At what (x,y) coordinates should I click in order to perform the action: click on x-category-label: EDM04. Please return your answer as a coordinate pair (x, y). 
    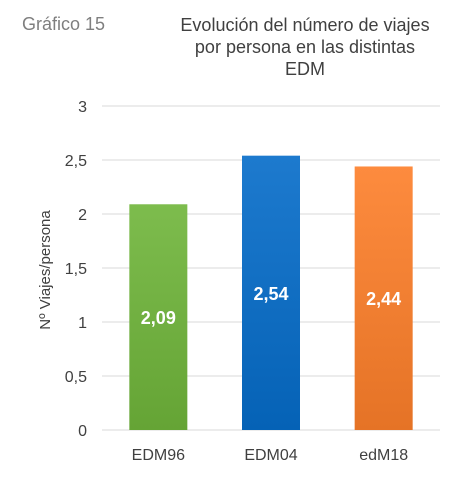
    Looking at the image, I should click on (270, 455).